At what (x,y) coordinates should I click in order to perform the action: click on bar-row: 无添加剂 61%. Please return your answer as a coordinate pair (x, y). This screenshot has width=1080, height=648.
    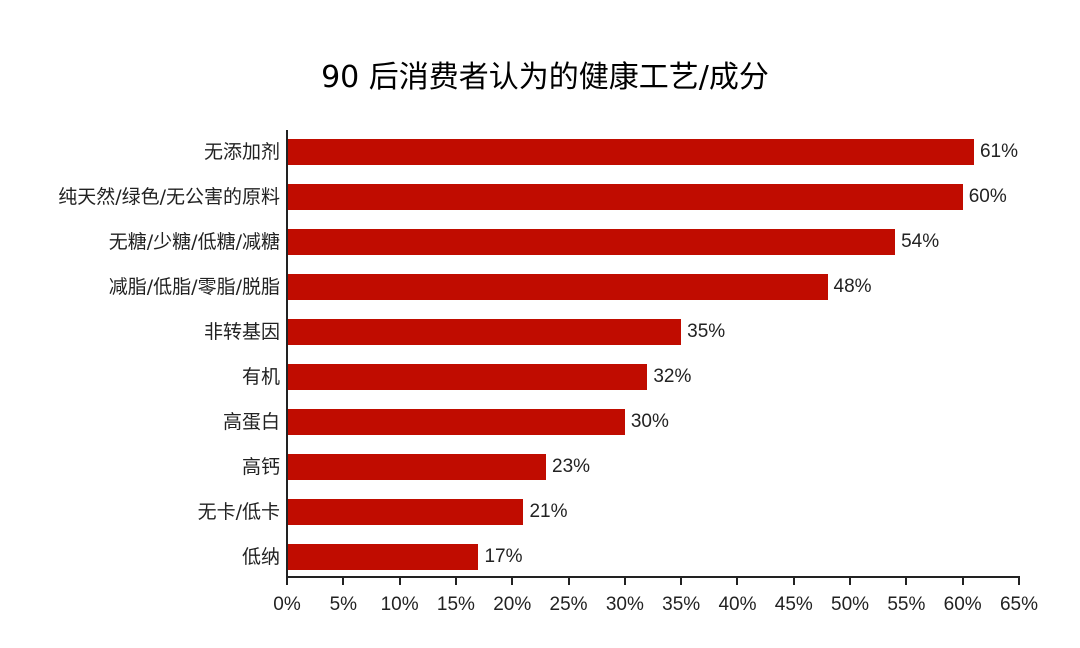
    Looking at the image, I should click on (540, 152).